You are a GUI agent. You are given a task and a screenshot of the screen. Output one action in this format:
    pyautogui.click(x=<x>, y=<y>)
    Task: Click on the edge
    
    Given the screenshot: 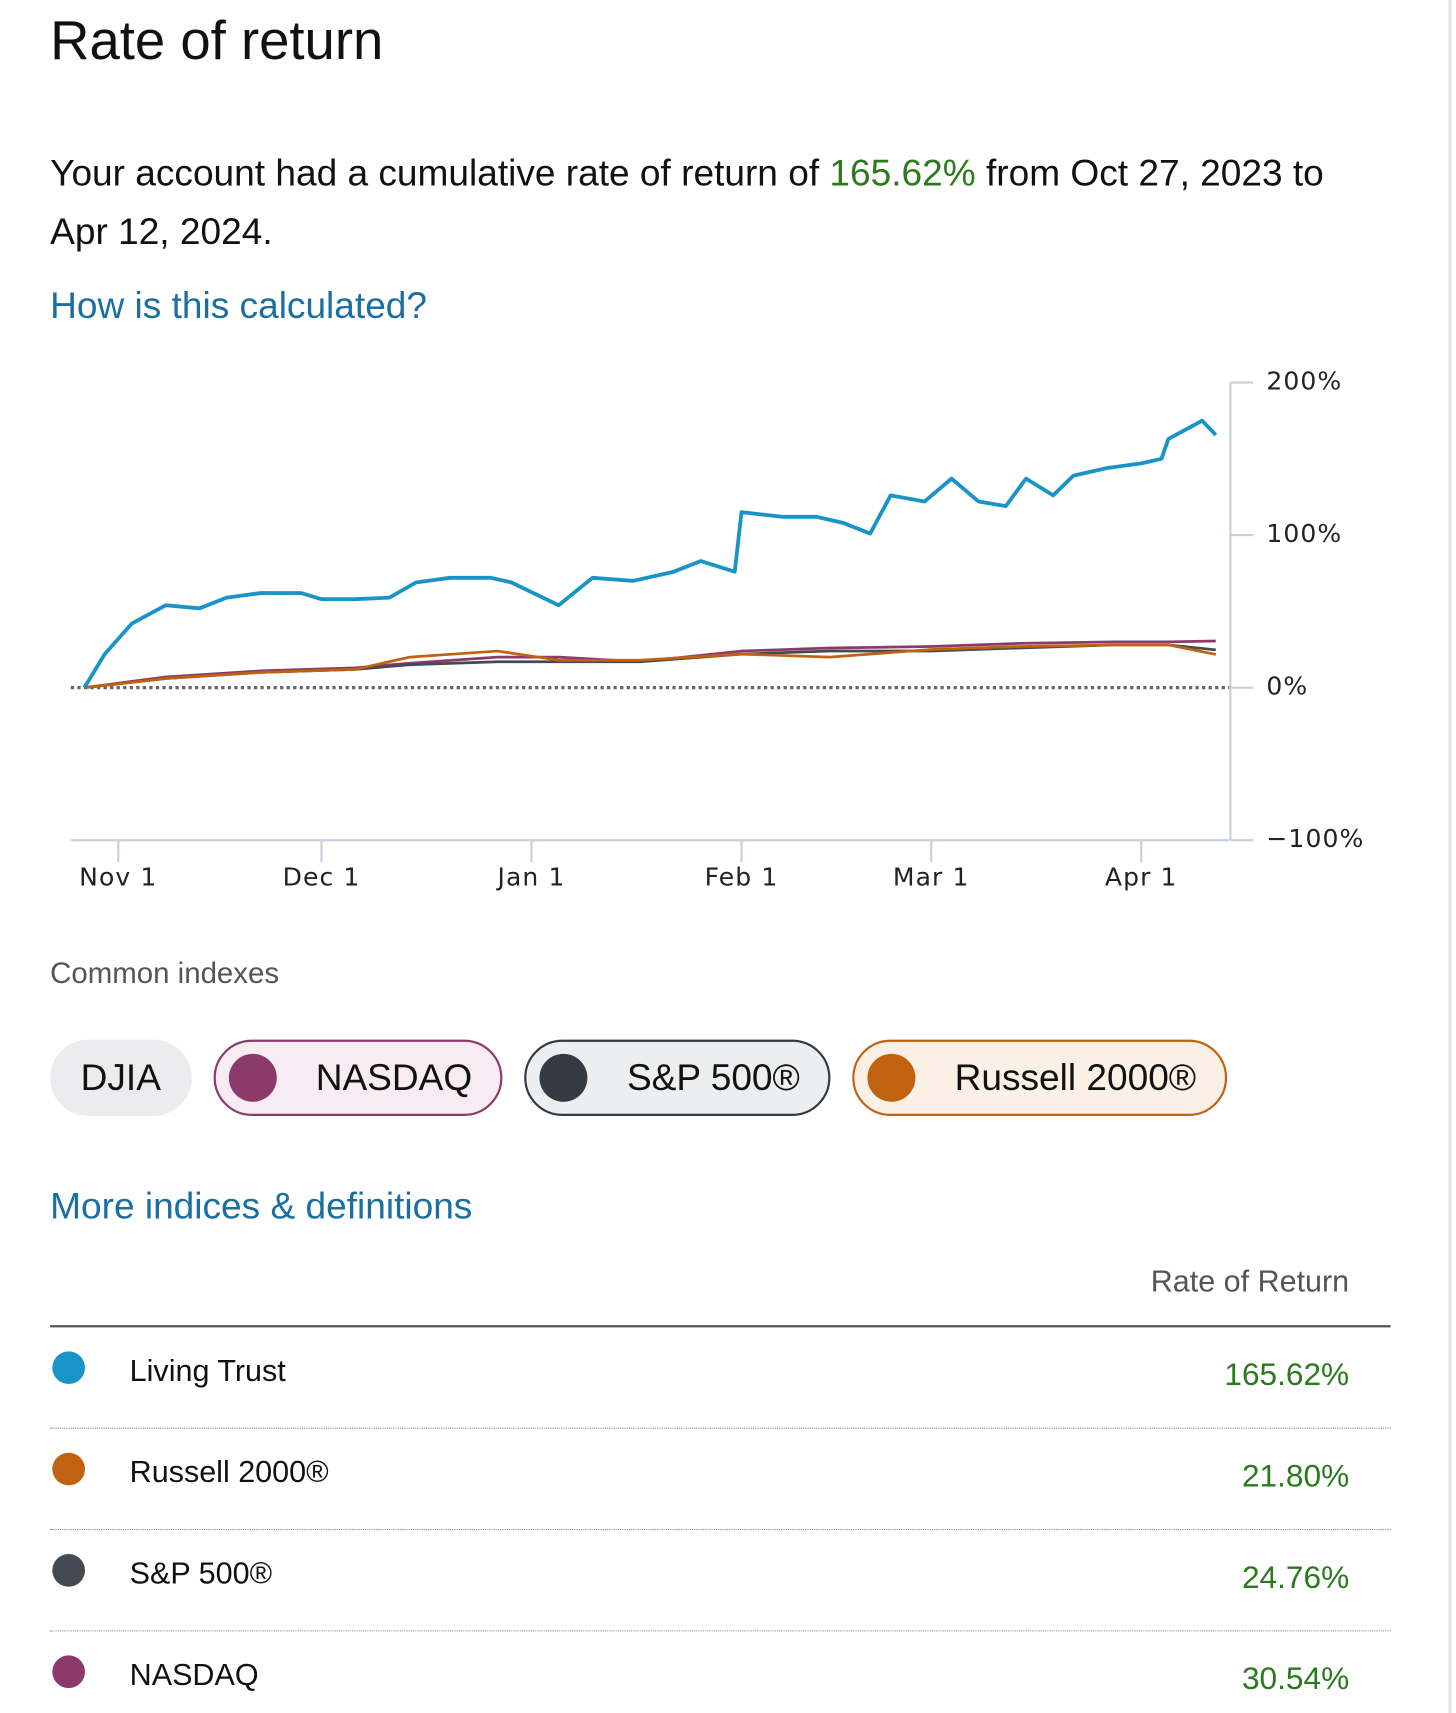 What is the action you would take?
    pyautogui.click(x=1450, y=856)
    